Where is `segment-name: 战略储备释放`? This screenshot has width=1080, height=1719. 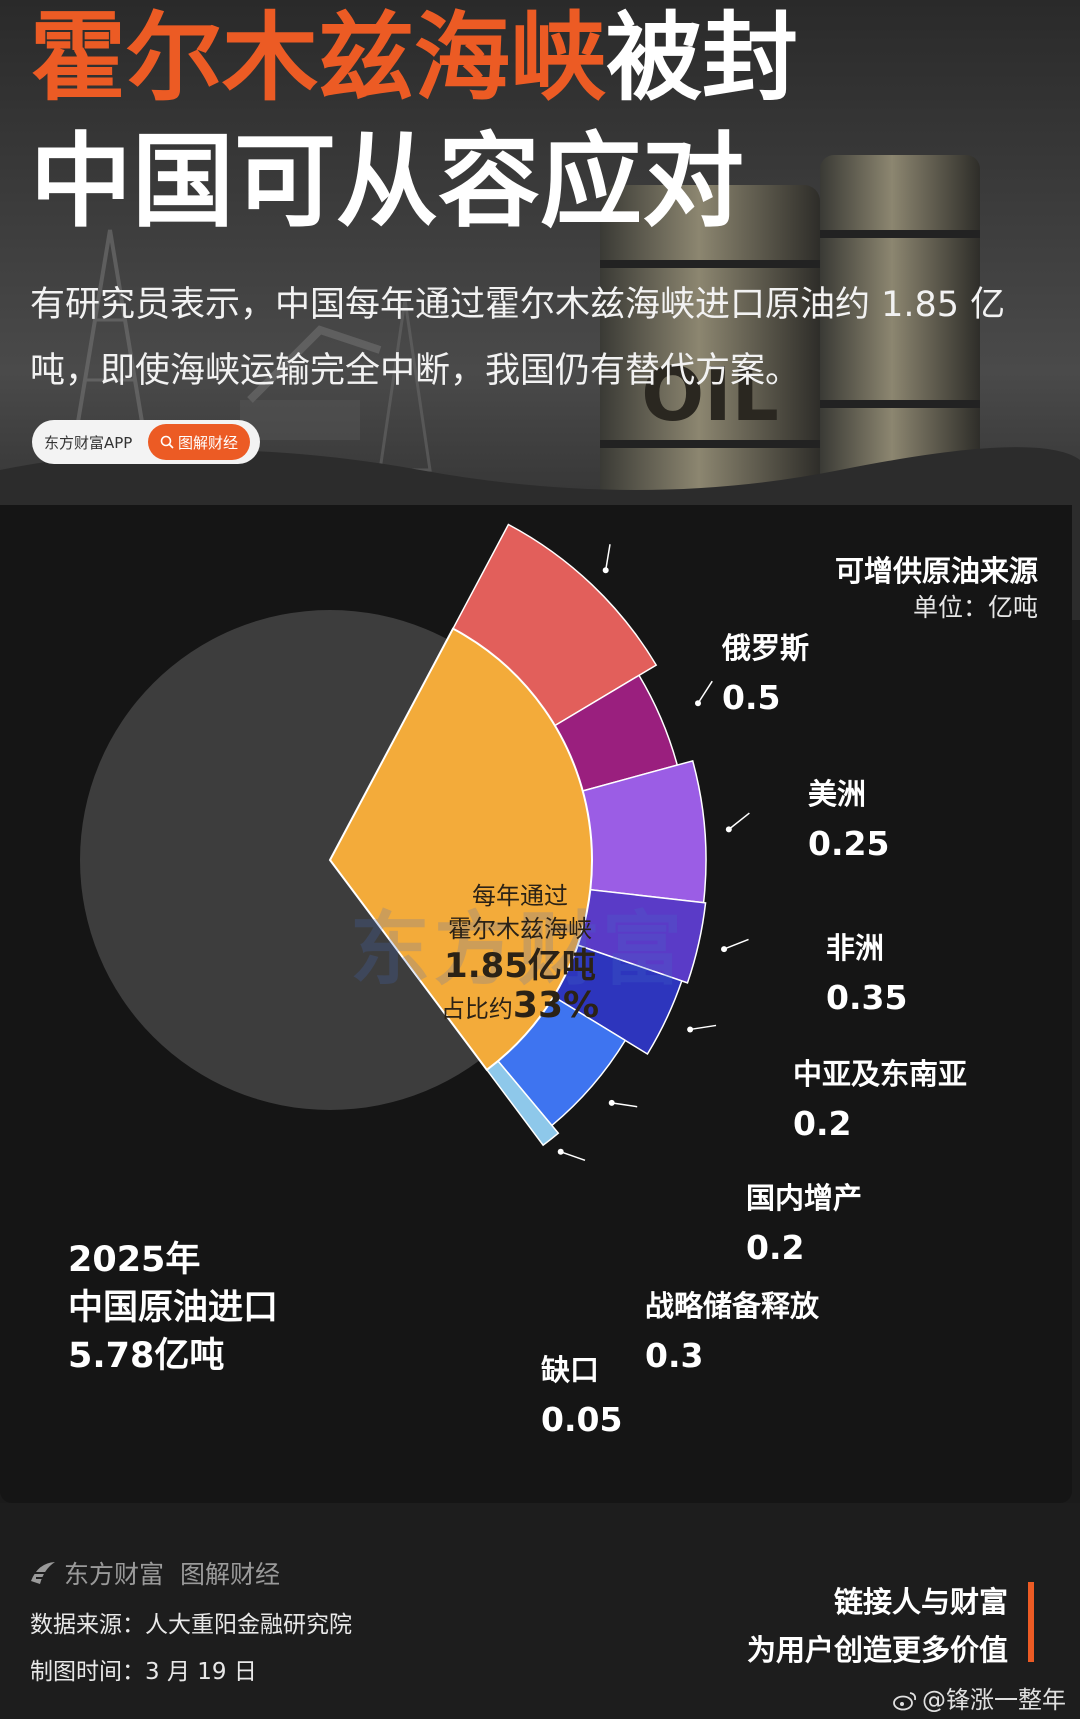 segment-name: 战略储备释放 is located at coordinates (732, 1306).